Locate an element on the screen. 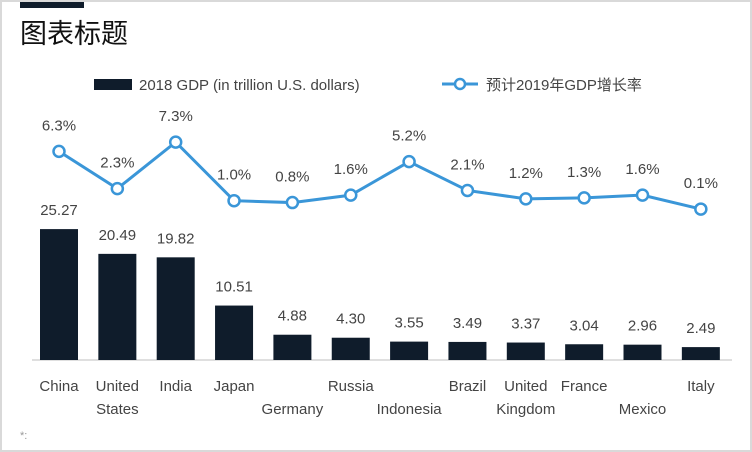  category-label: States is located at coordinates (117, 409).